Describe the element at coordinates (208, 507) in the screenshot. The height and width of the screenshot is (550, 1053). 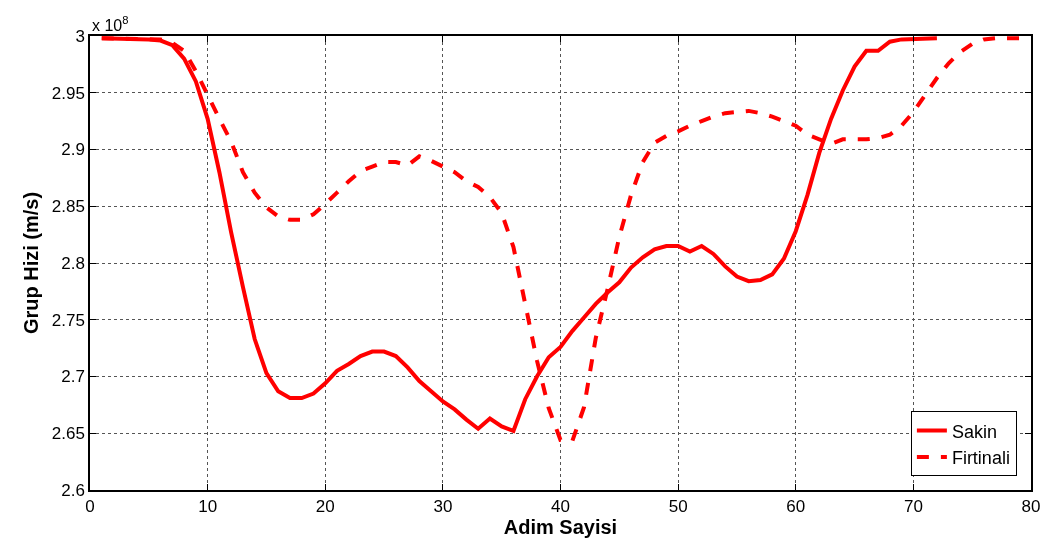
I see `x-tick-label: 10` at that location.